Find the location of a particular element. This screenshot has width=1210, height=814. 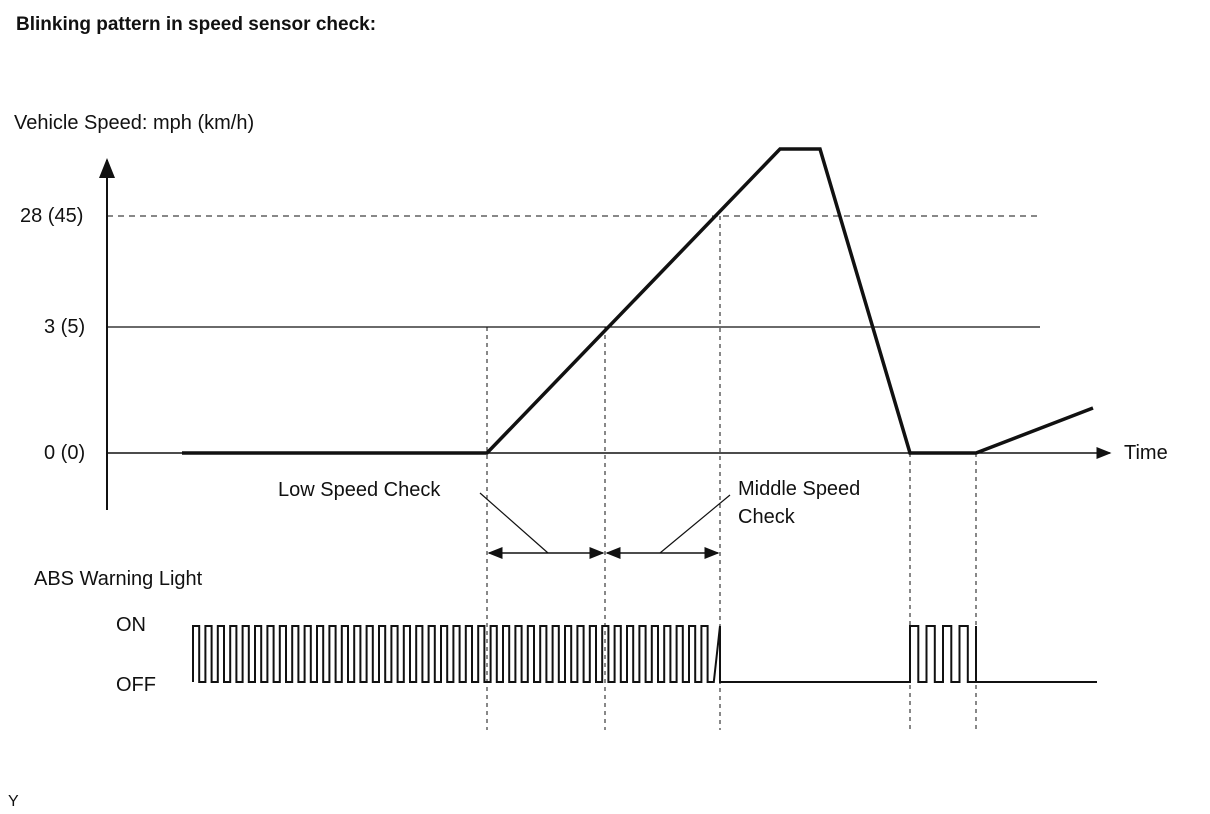

low-speed-check-leader is located at coordinates (514, 523).